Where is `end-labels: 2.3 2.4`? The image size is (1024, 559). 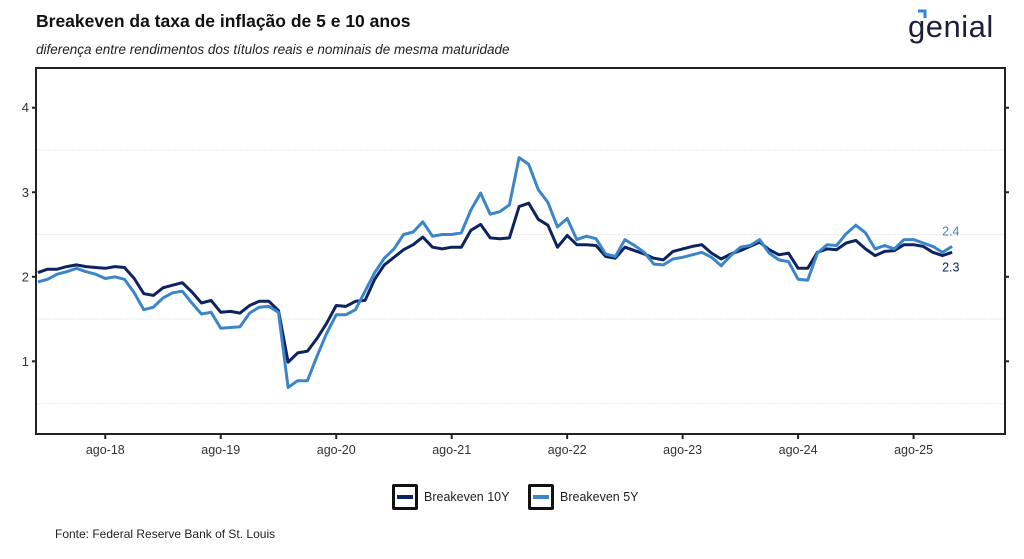
end-labels: 2.3 2.4 is located at coordinates (950, 249).